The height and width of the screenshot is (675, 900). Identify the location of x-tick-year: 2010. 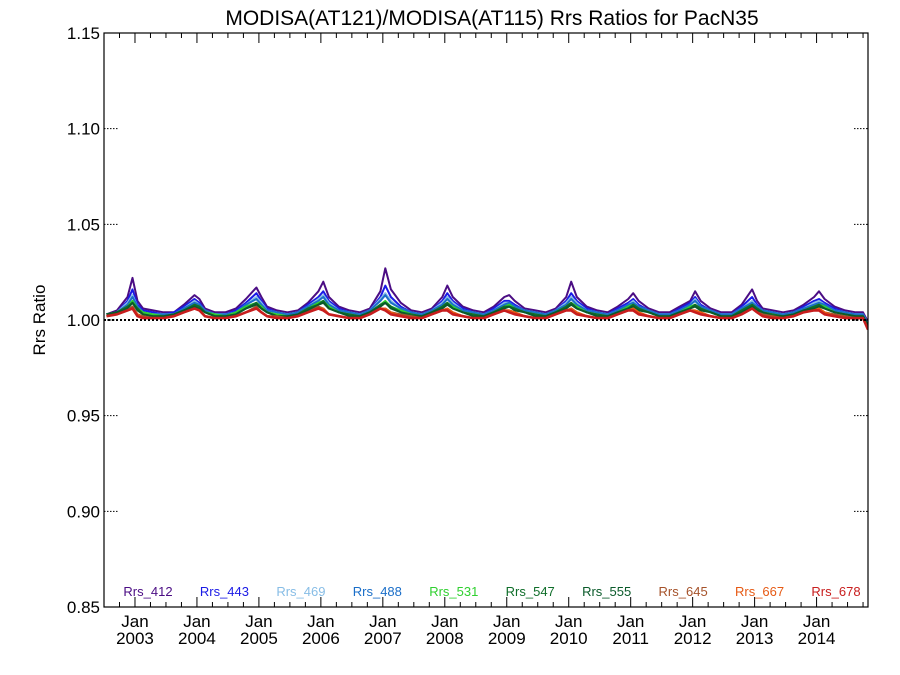
(569, 638).